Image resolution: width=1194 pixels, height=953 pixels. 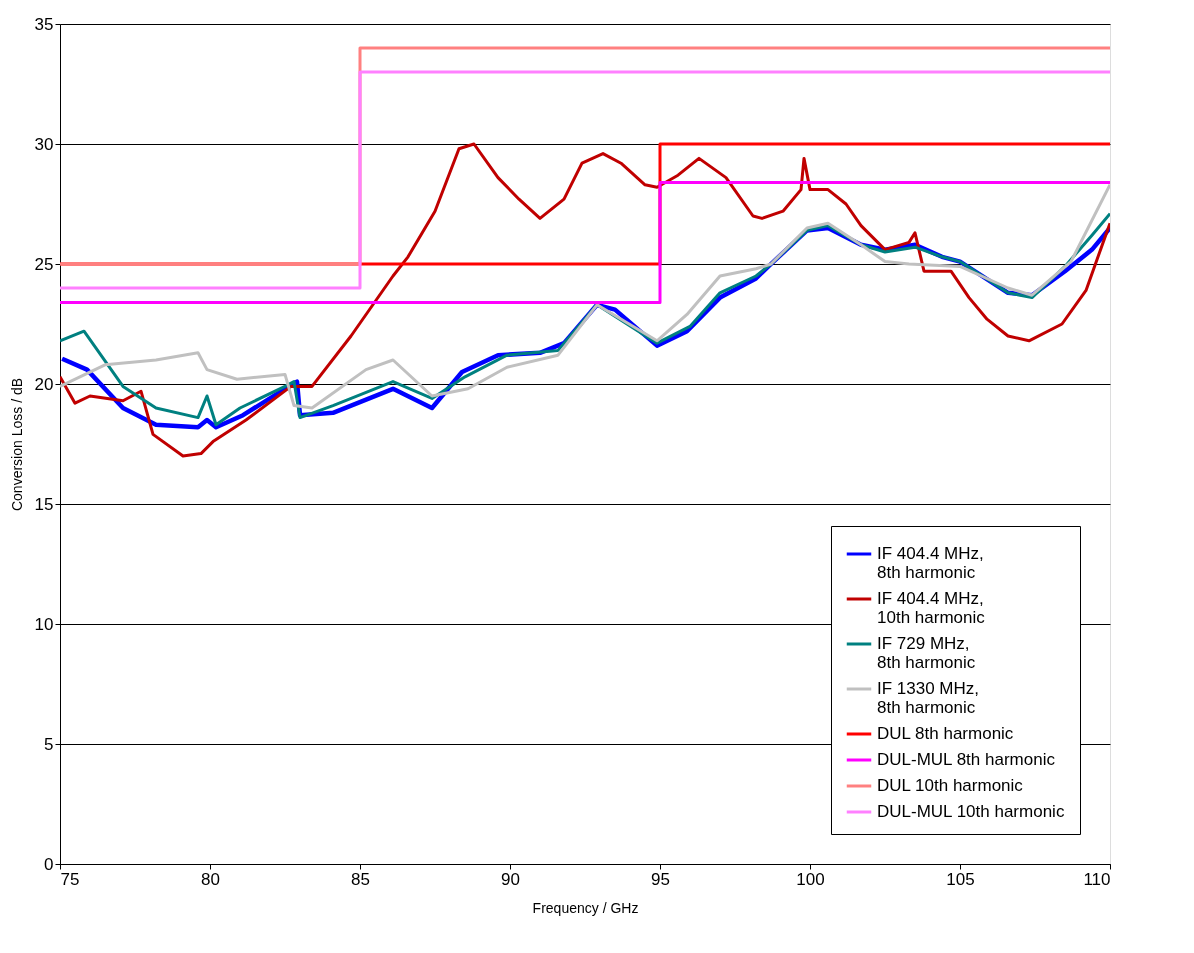 I want to click on x-axis-title: Frequency / GHz, so click(x=585, y=907).